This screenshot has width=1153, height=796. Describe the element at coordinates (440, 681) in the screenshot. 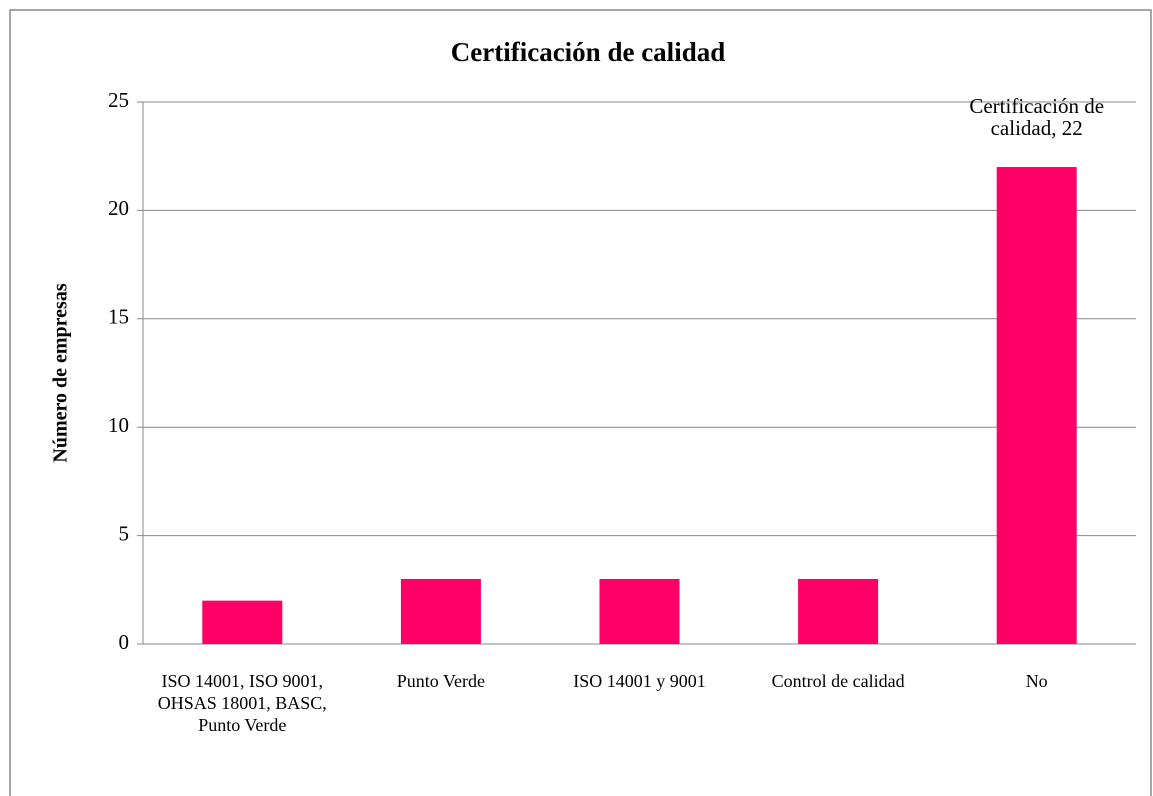

I see `x-tick-label: Punto Verde` at that location.